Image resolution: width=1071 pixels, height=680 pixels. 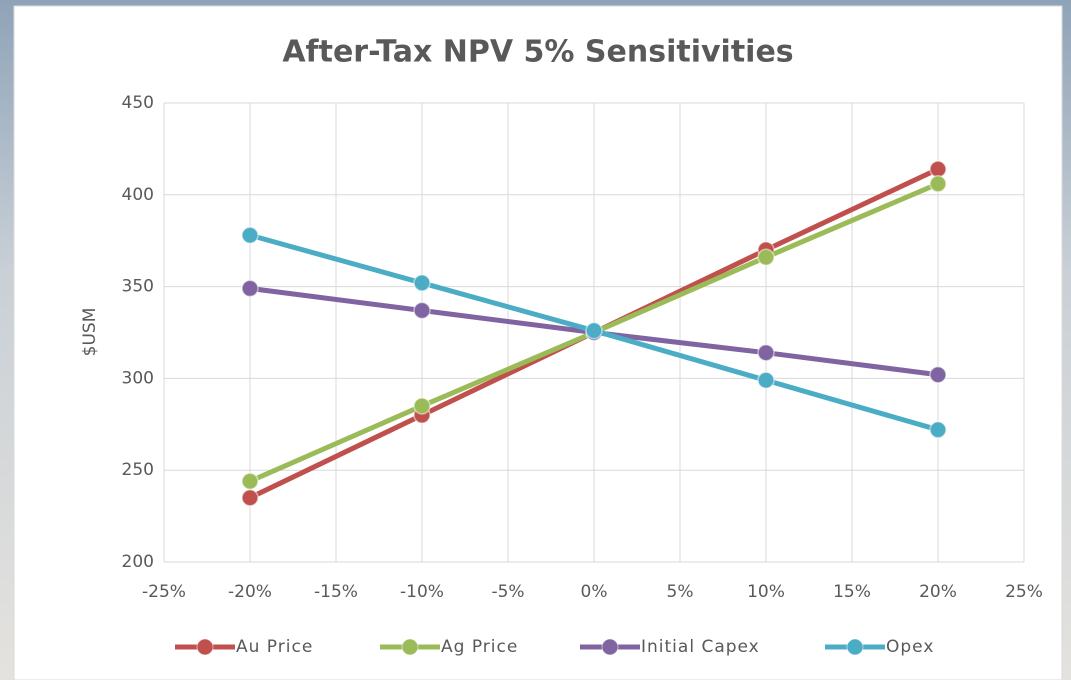 I want to click on chart-title: After-Tax NPV 5% Sensitivities, so click(x=537, y=52).